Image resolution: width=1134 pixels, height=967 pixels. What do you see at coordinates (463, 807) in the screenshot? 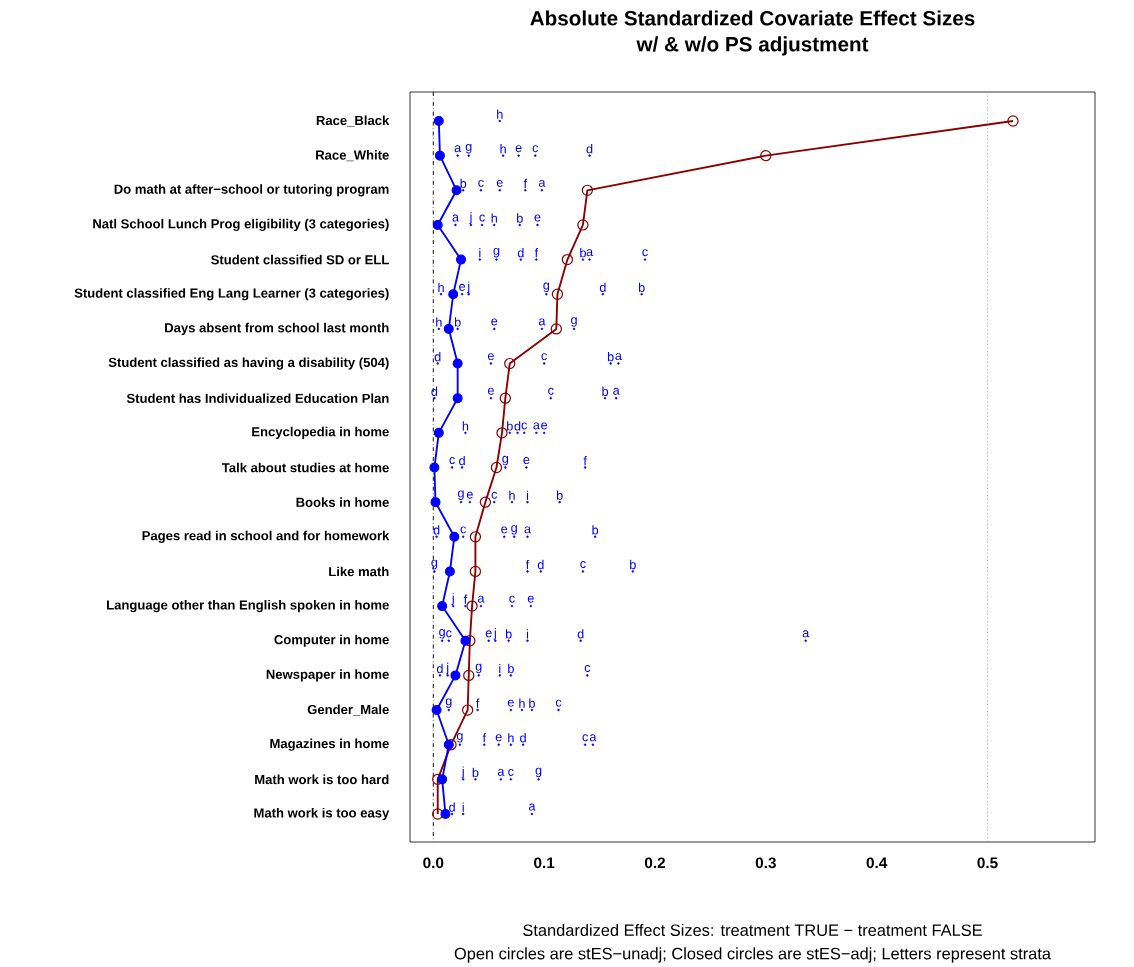
I see `text: i` at bounding box center [463, 807].